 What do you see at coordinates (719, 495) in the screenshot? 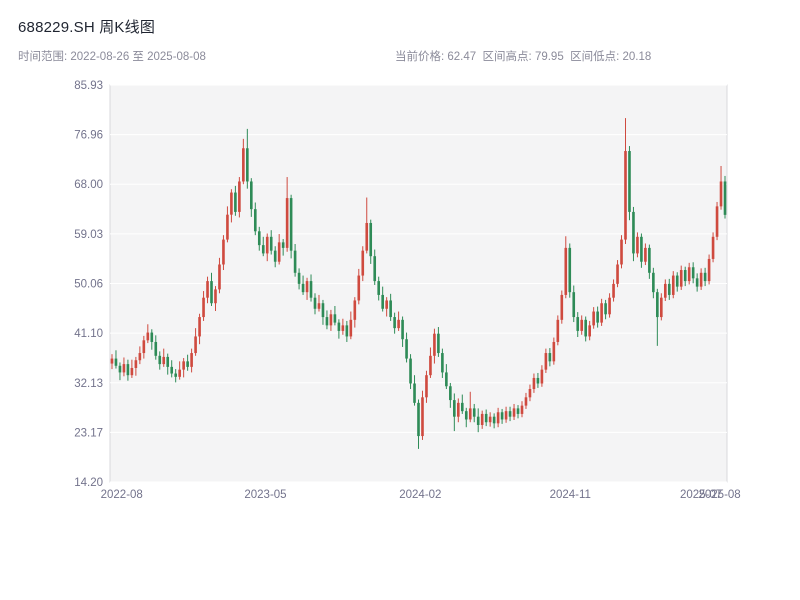
I see `x-axis-label: 2025-08` at bounding box center [719, 495].